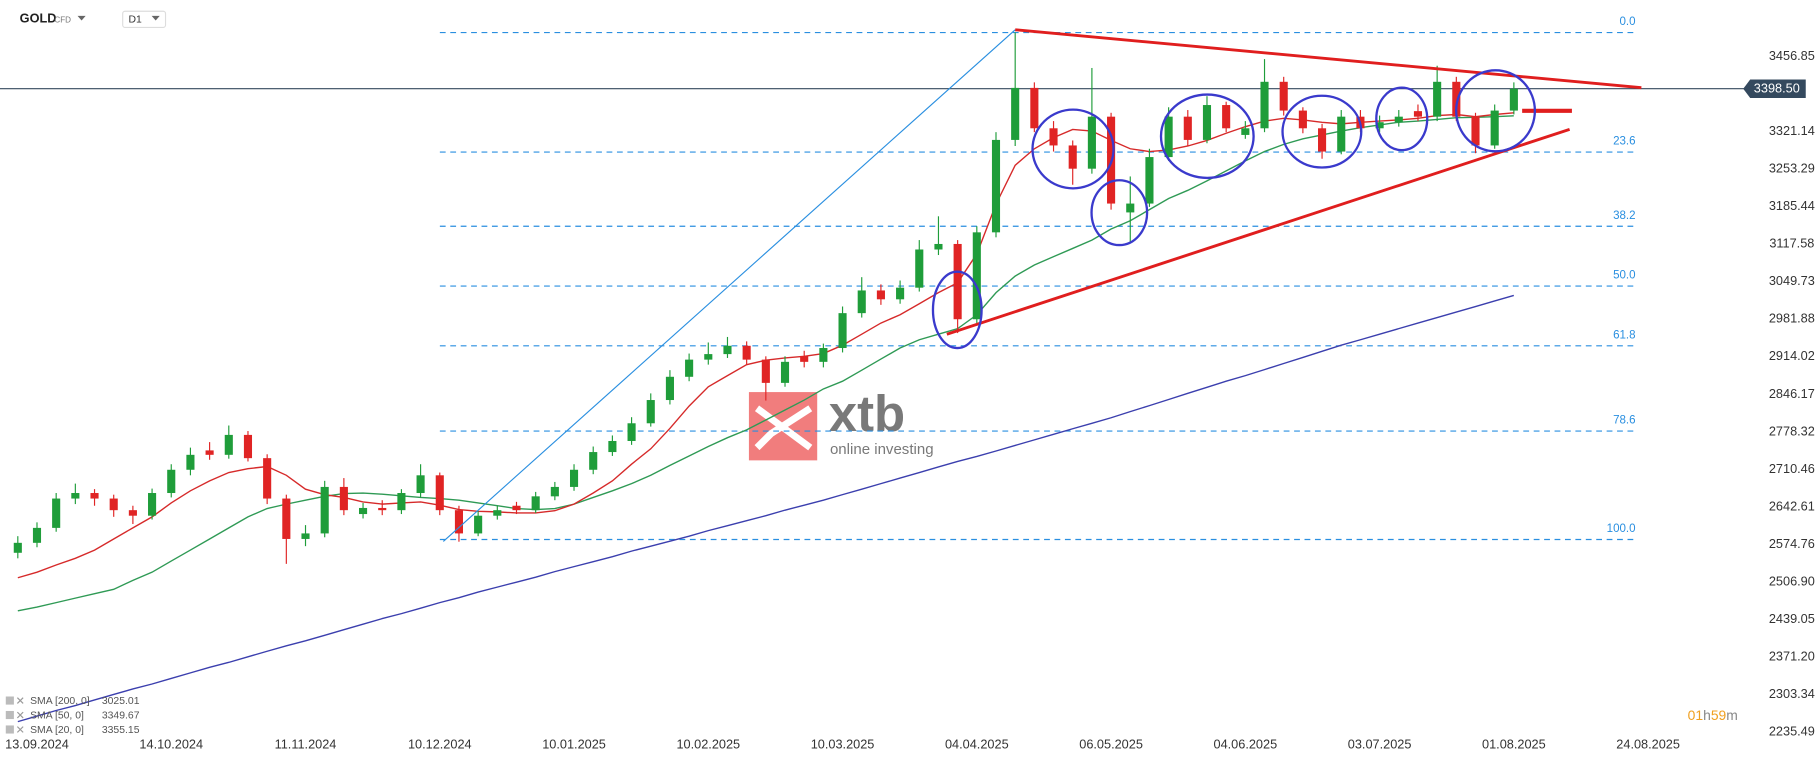 The height and width of the screenshot is (761, 1815). What do you see at coordinates (306, 743) in the screenshot?
I see `x-tick-label: 11.11.2024` at bounding box center [306, 743].